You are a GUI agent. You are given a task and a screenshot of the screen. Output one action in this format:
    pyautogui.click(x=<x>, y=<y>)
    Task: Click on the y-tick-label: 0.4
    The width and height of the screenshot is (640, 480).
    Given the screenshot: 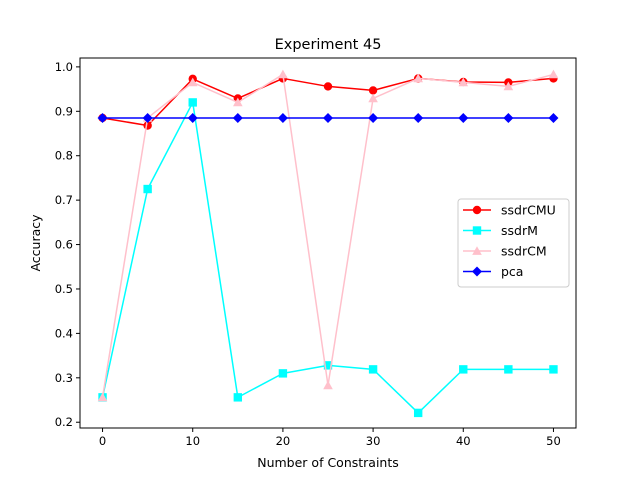 What is the action you would take?
    pyautogui.click(x=64, y=333)
    